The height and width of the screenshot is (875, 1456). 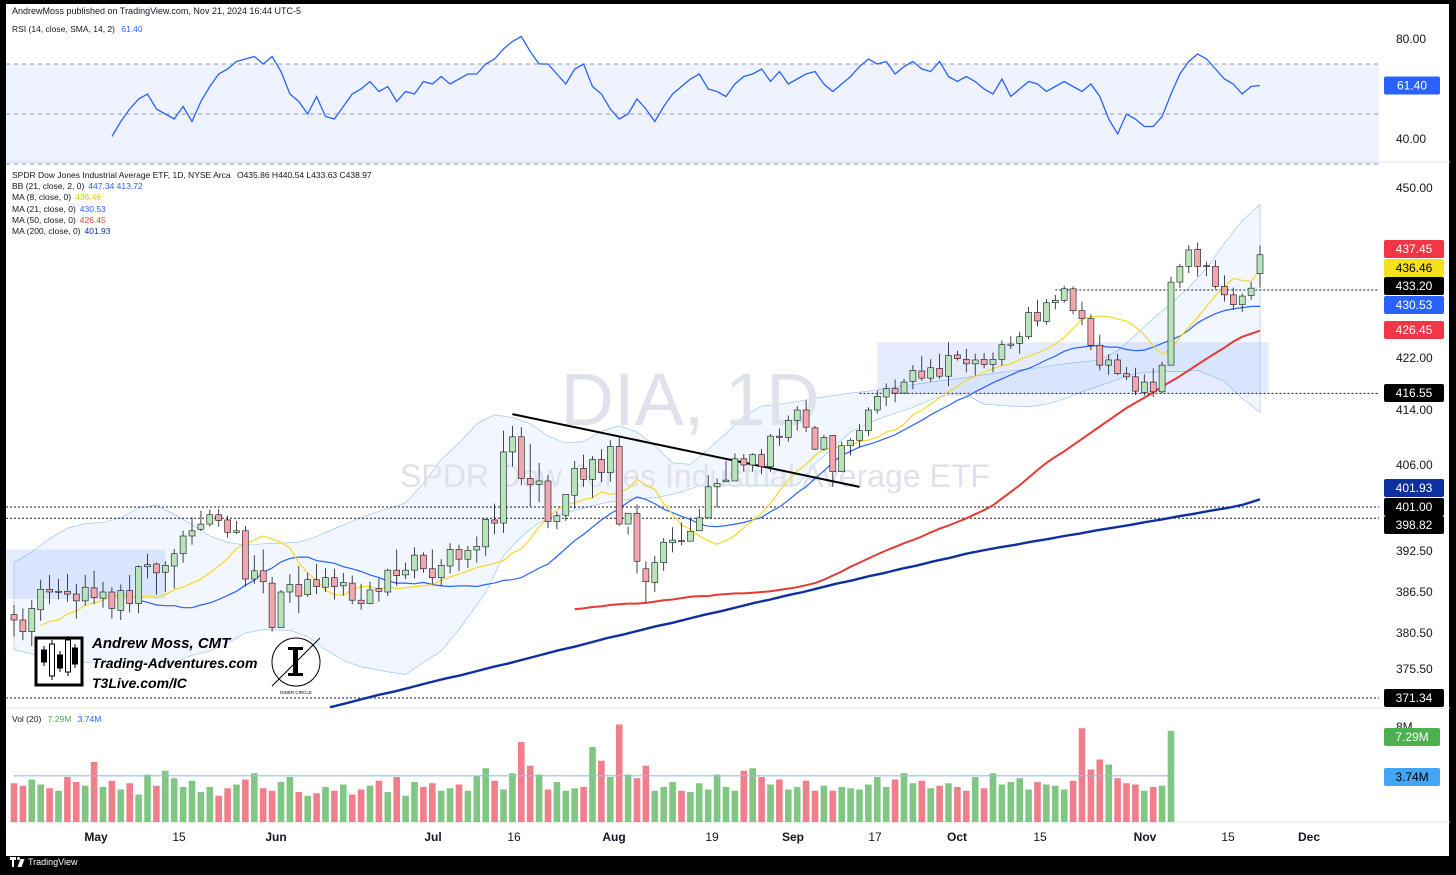 I want to click on tradingview-logo: TradingView, so click(x=44, y=862).